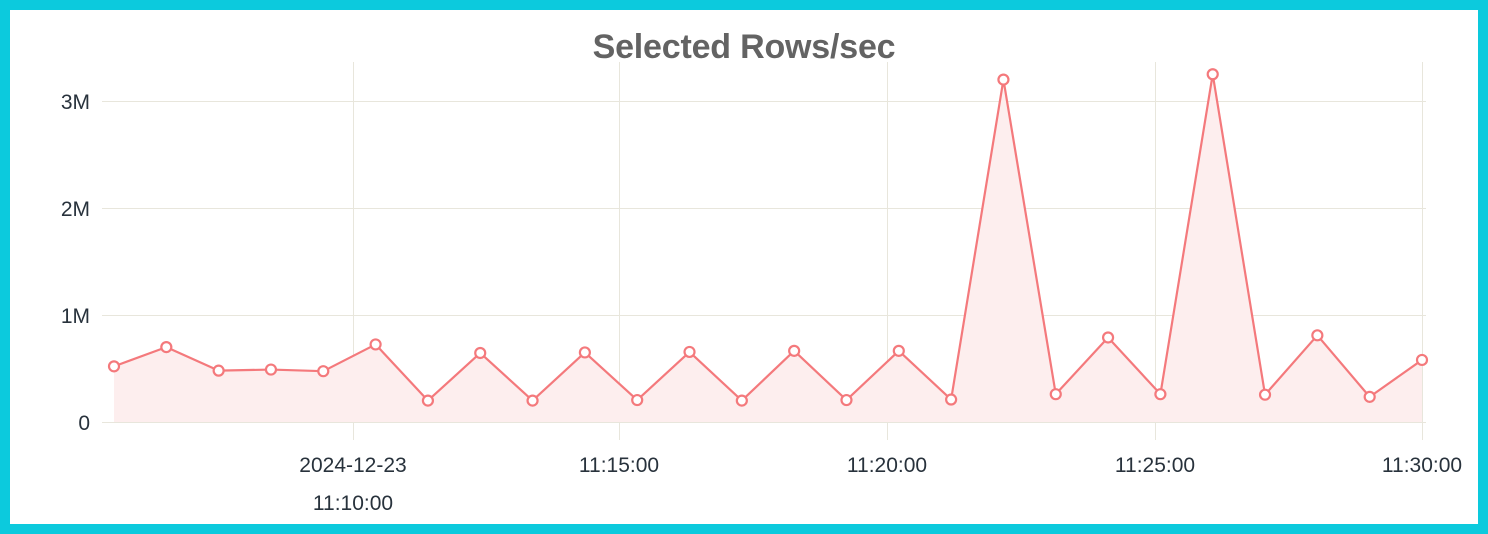 Image resolution: width=1488 pixels, height=534 pixels. Describe the element at coordinates (619, 465) in the screenshot. I see `x-axis-tick-label: 11:15:00` at that location.